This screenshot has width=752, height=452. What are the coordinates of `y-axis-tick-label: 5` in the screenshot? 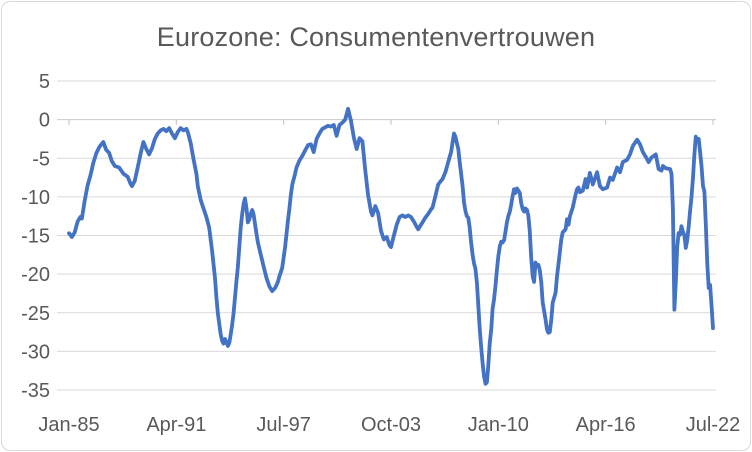 It's located at (44, 82).